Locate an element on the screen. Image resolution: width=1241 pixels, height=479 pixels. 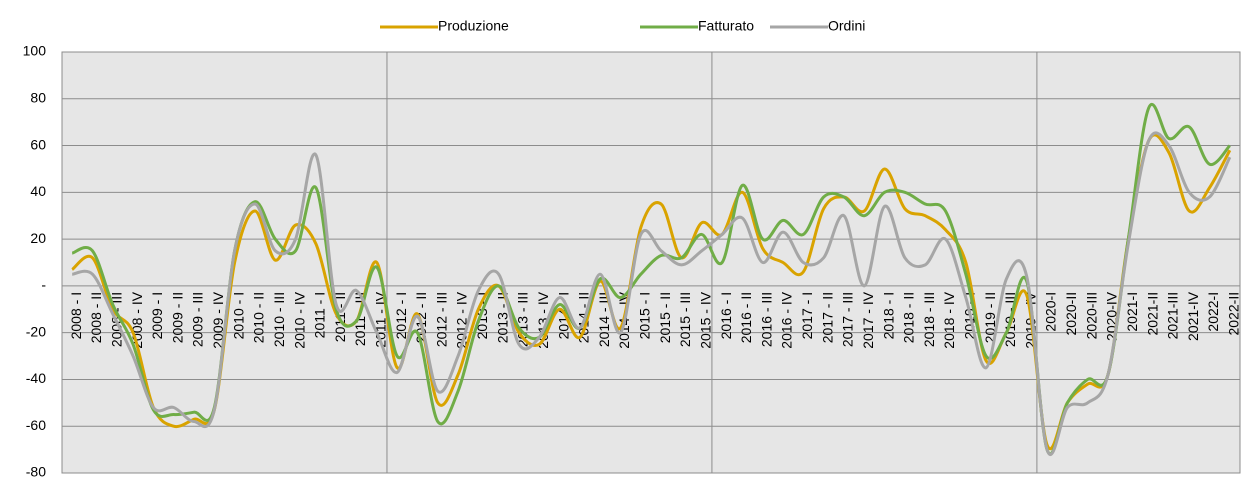
y-tick-label: 40 is located at coordinates (38, 191).